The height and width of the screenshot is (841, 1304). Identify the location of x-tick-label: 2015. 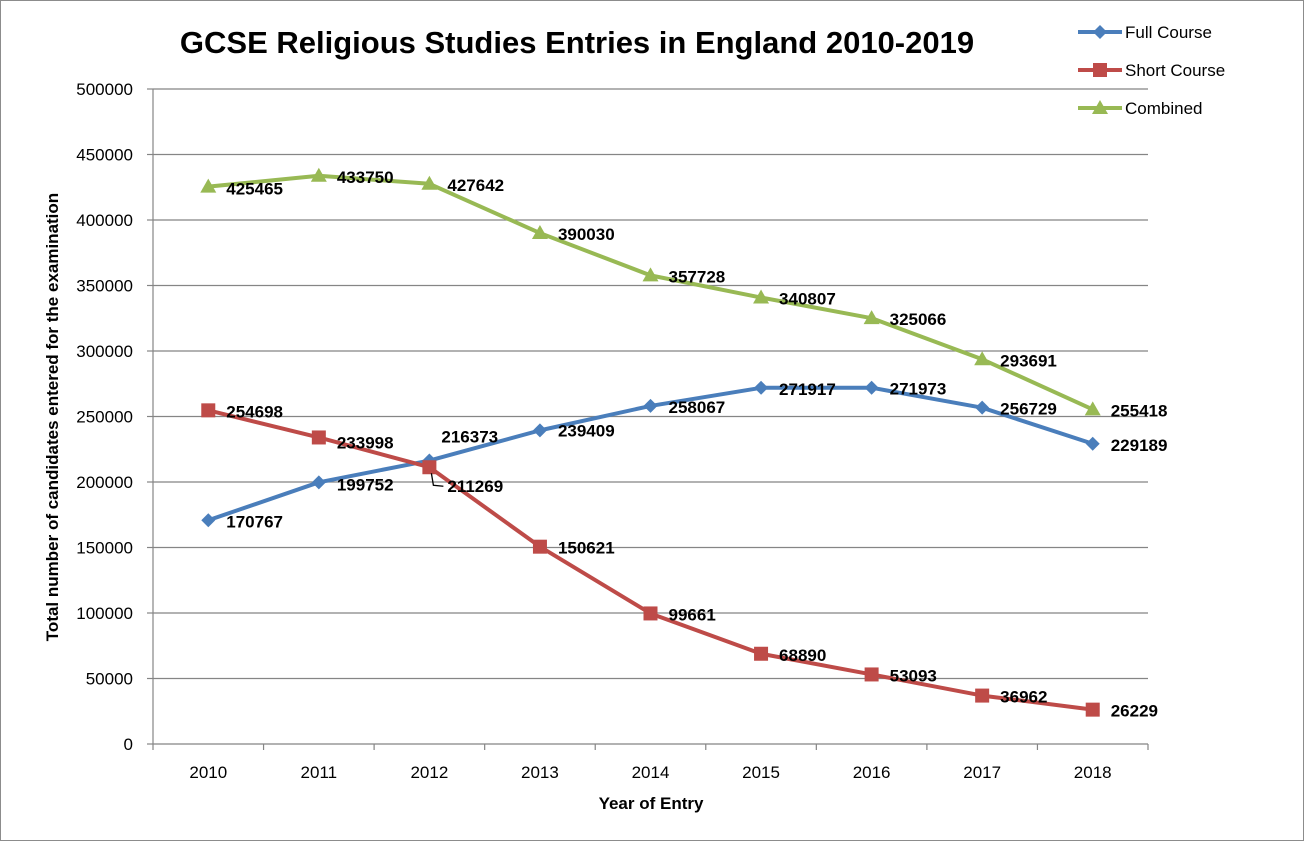
(761, 772).